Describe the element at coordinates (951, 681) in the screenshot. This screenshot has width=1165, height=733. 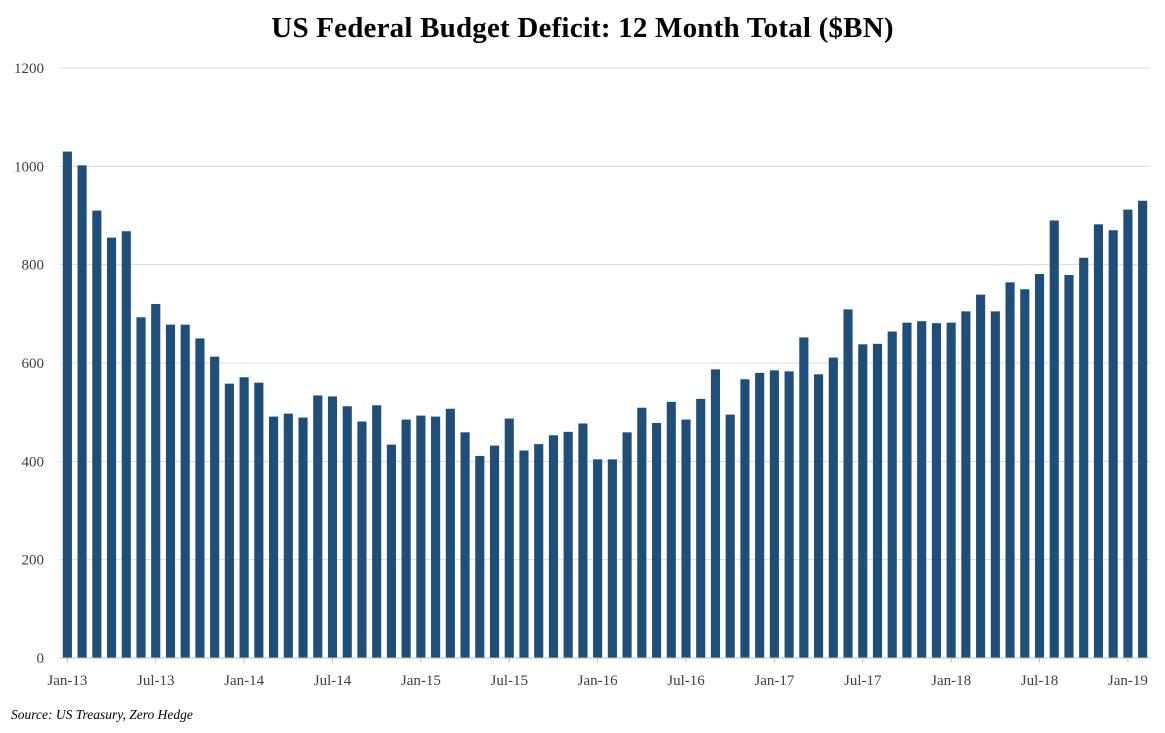
I see `x-tick-label: Jan-18` at that location.